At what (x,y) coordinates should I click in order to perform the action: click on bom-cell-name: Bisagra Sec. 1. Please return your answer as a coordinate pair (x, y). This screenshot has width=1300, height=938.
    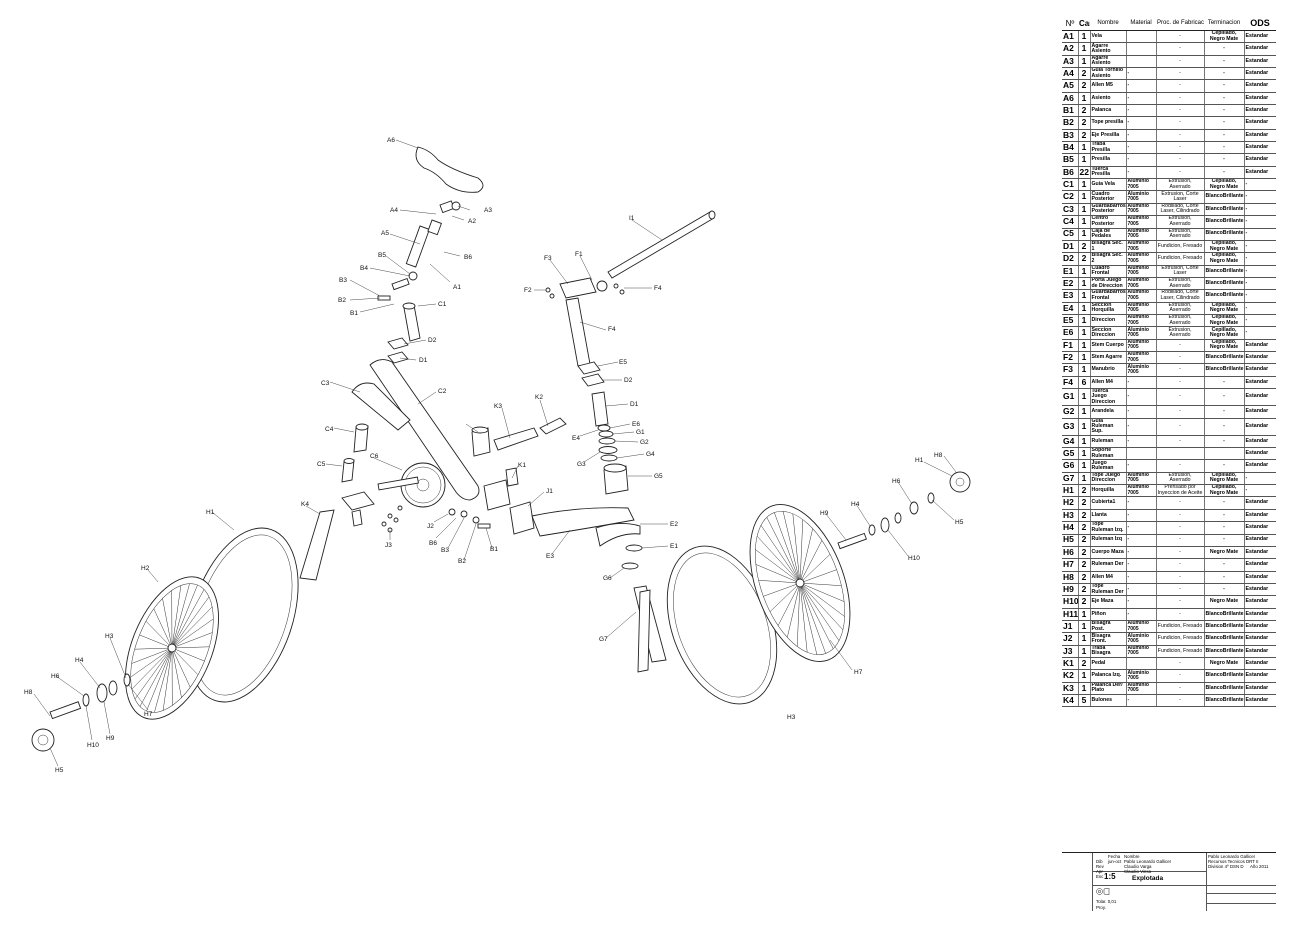
    Looking at the image, I should click on (1107, 247).